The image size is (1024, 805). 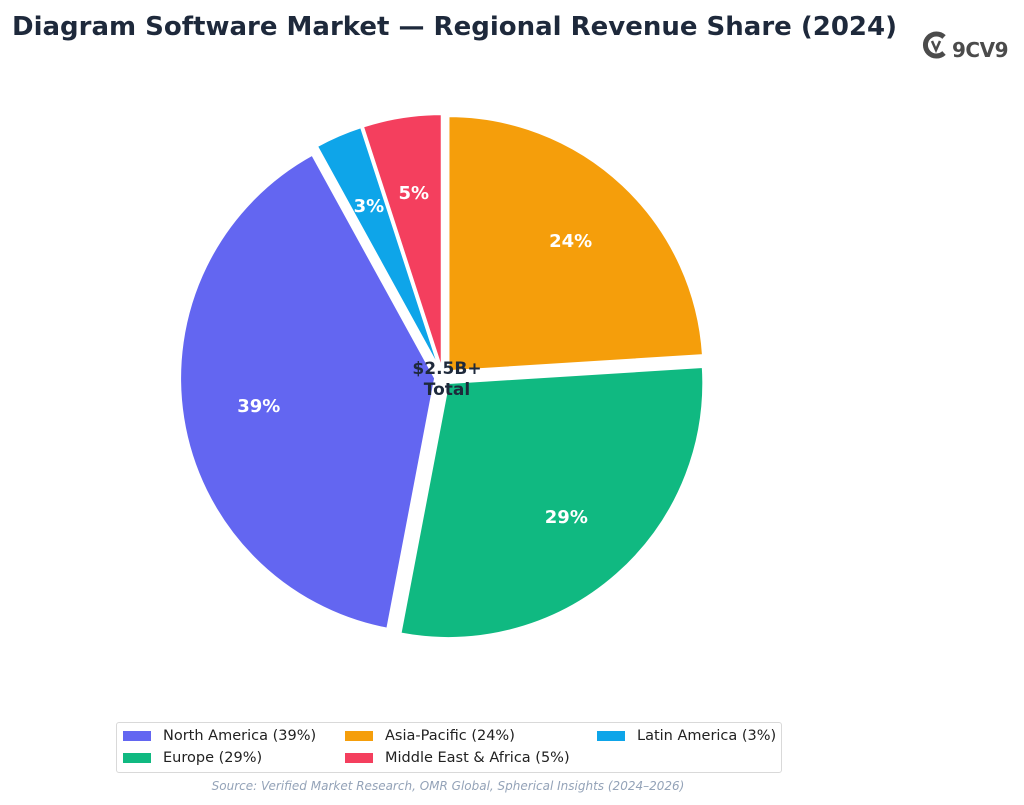 What do you see at coordinates (447, 390) in the screenshot?
I see `center-total-label: Total` at bounding box center [447, 390].